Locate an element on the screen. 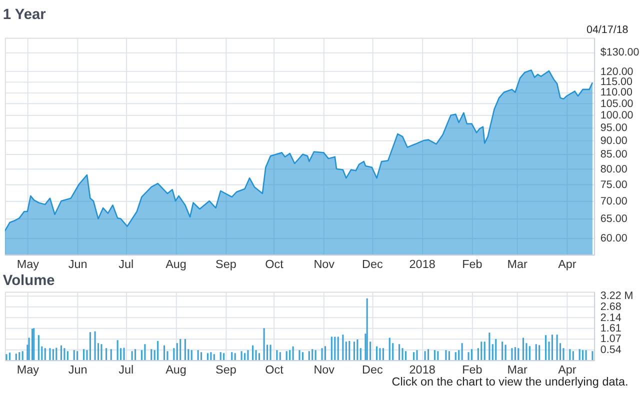  y-tick-label: 105.00 is located at coordinates (617, 104).